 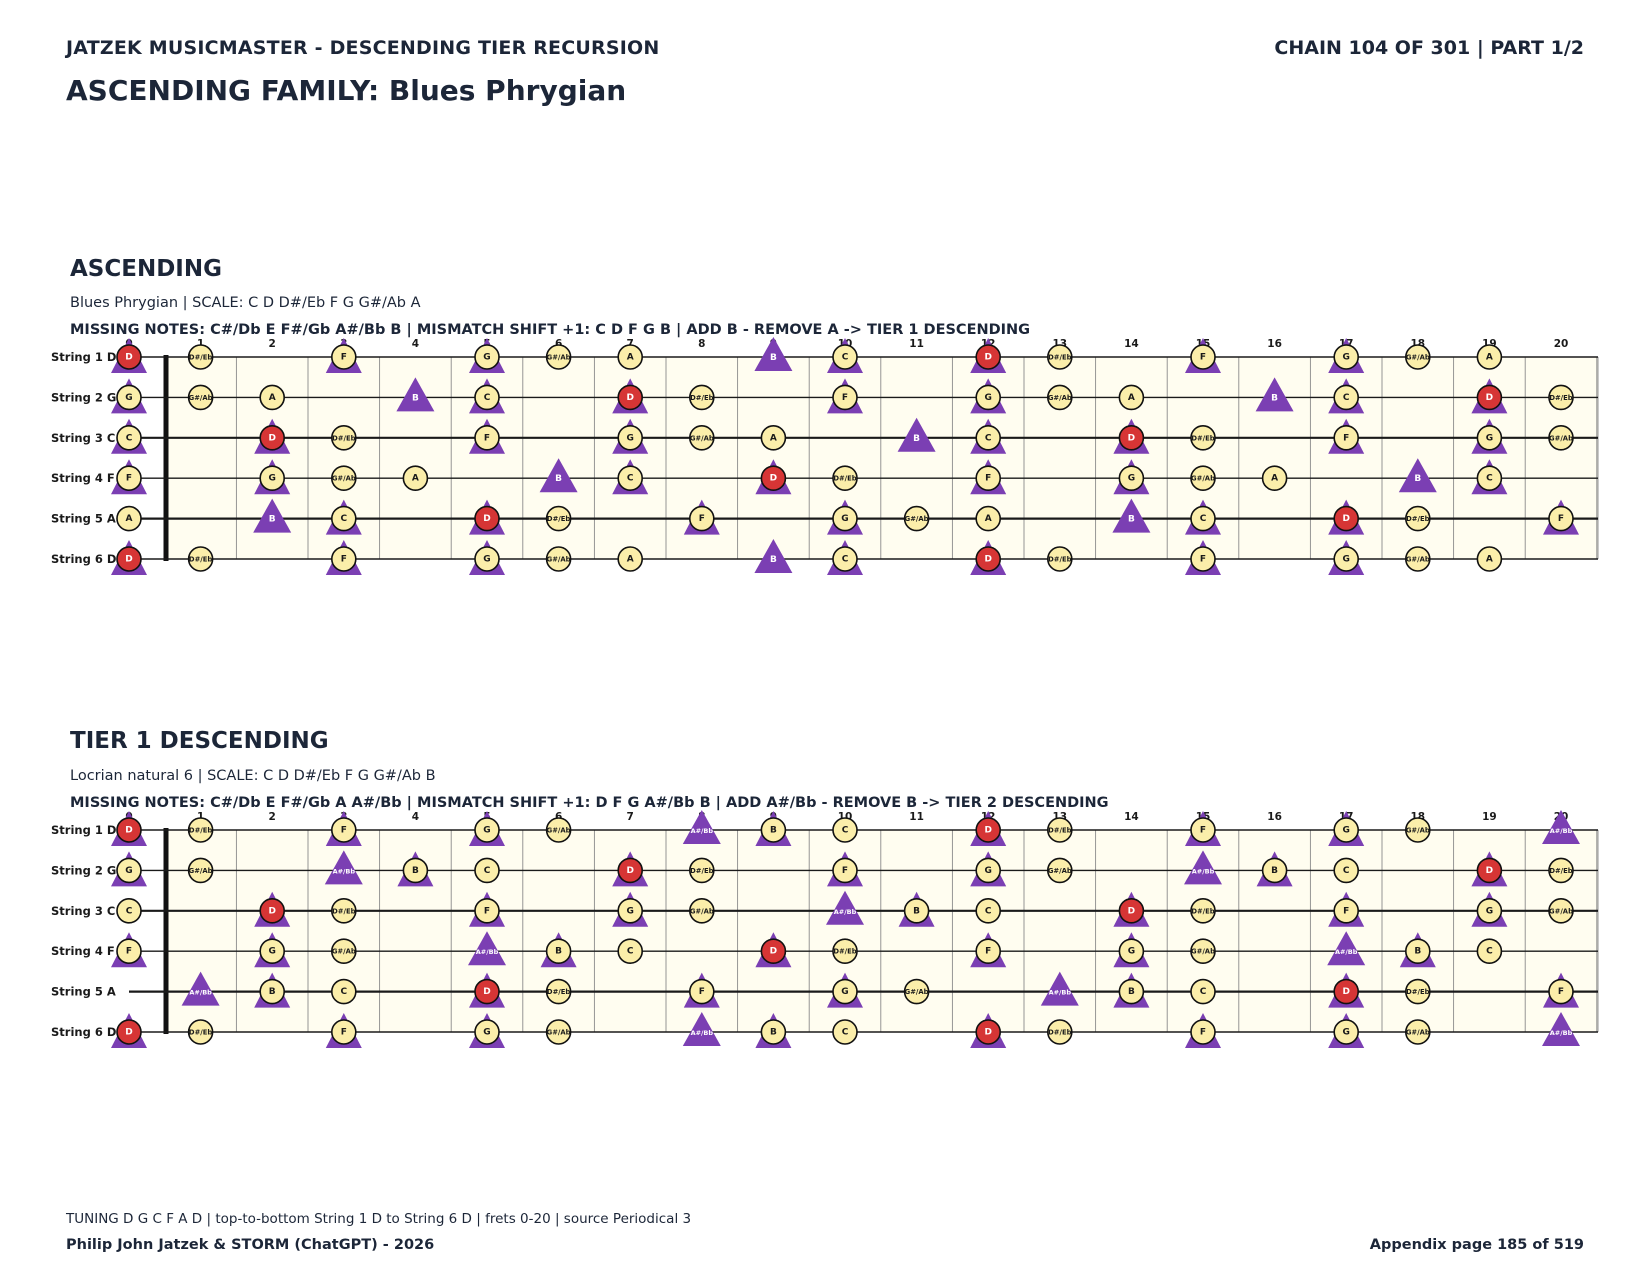 I want to click on section-title-ascending: ASCENDING, so click(x=146, y=269).